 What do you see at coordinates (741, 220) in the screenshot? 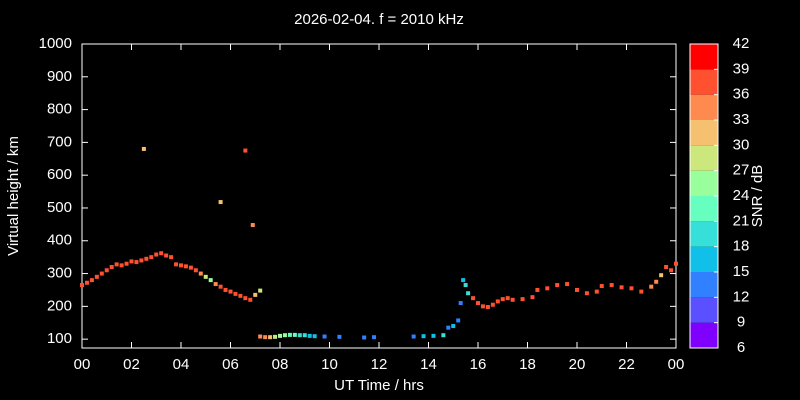
I see `colorbar-tick-label: 21` at bounding box center [741, 220].